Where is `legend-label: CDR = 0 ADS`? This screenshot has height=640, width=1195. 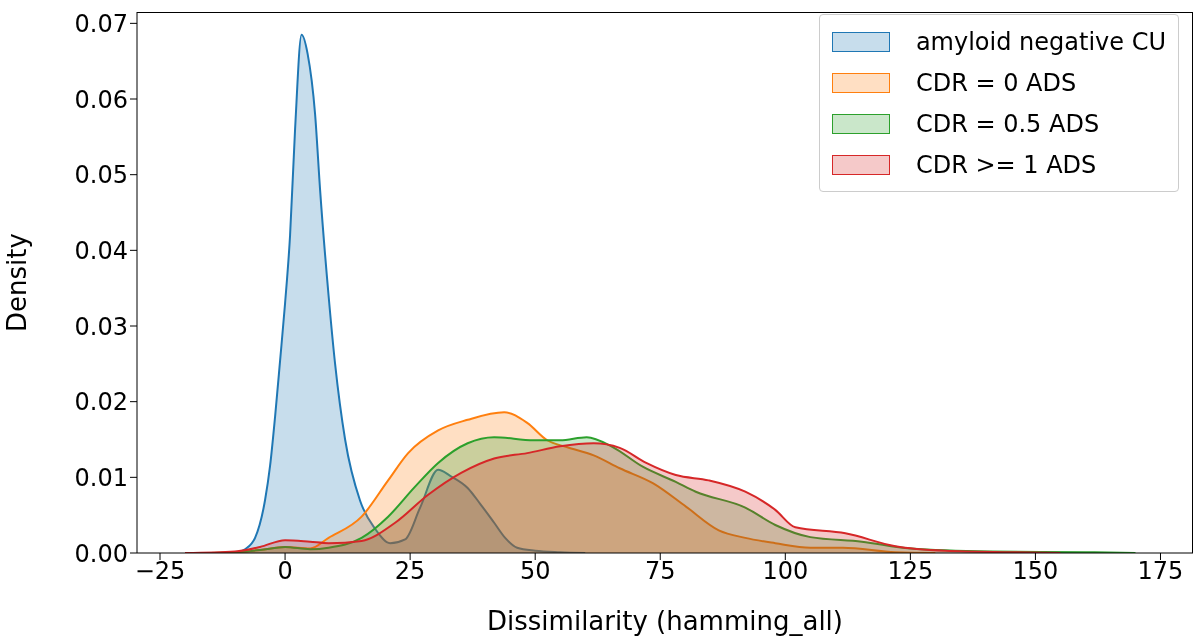 legend-label: CDR = 0 ADS is located at coordinates (996, 82).